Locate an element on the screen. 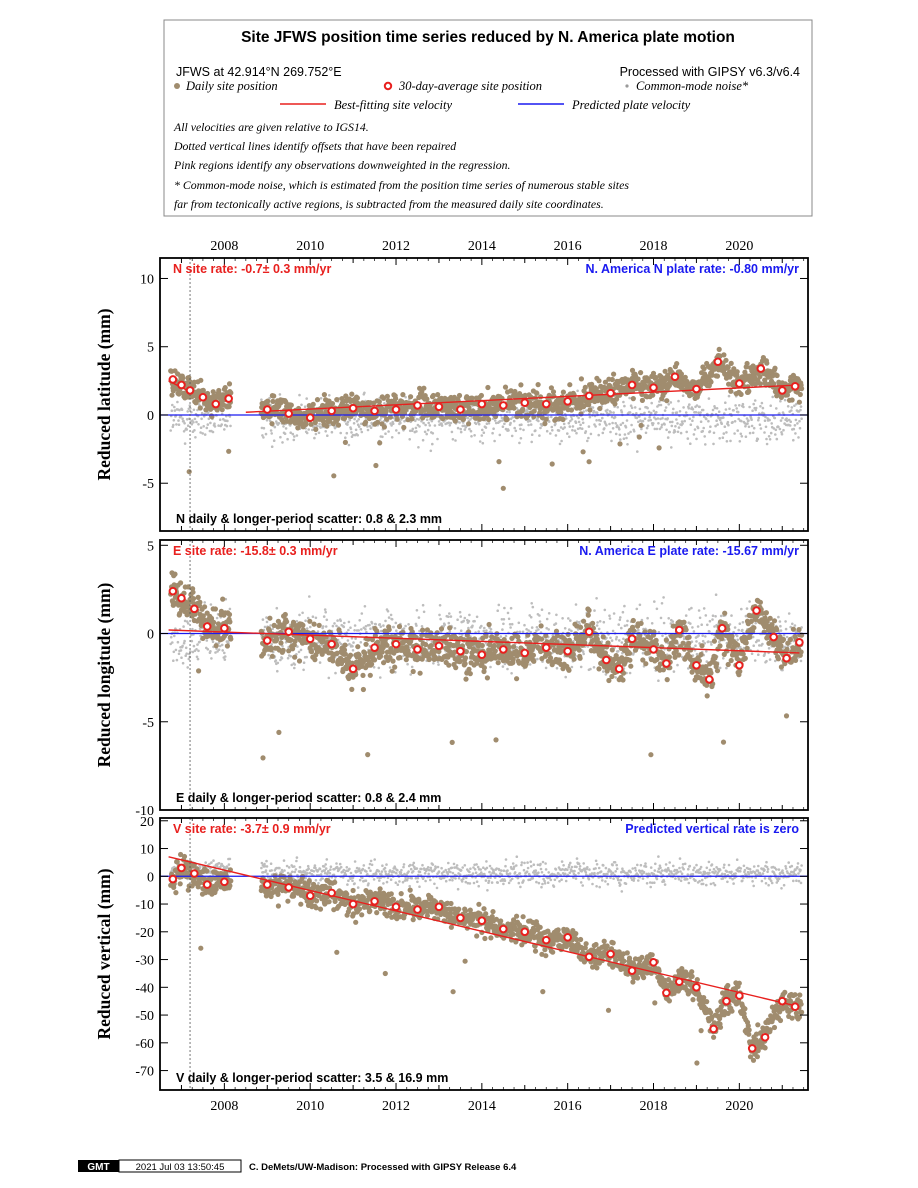  y-tick-label: 5 is located at coordinates (150, 348).